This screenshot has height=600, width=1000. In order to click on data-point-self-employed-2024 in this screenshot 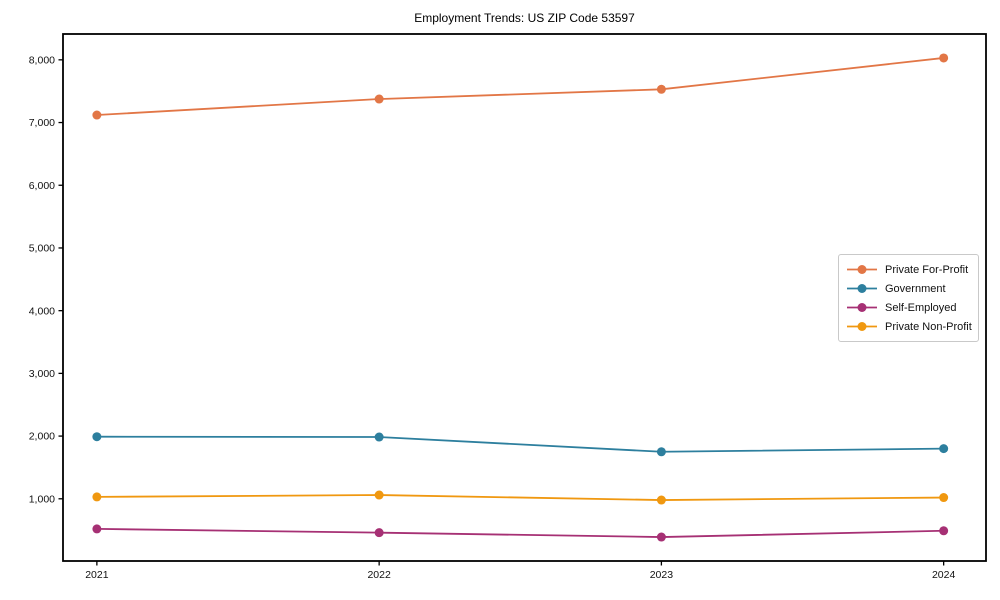, I will do `click(944, 531)`.